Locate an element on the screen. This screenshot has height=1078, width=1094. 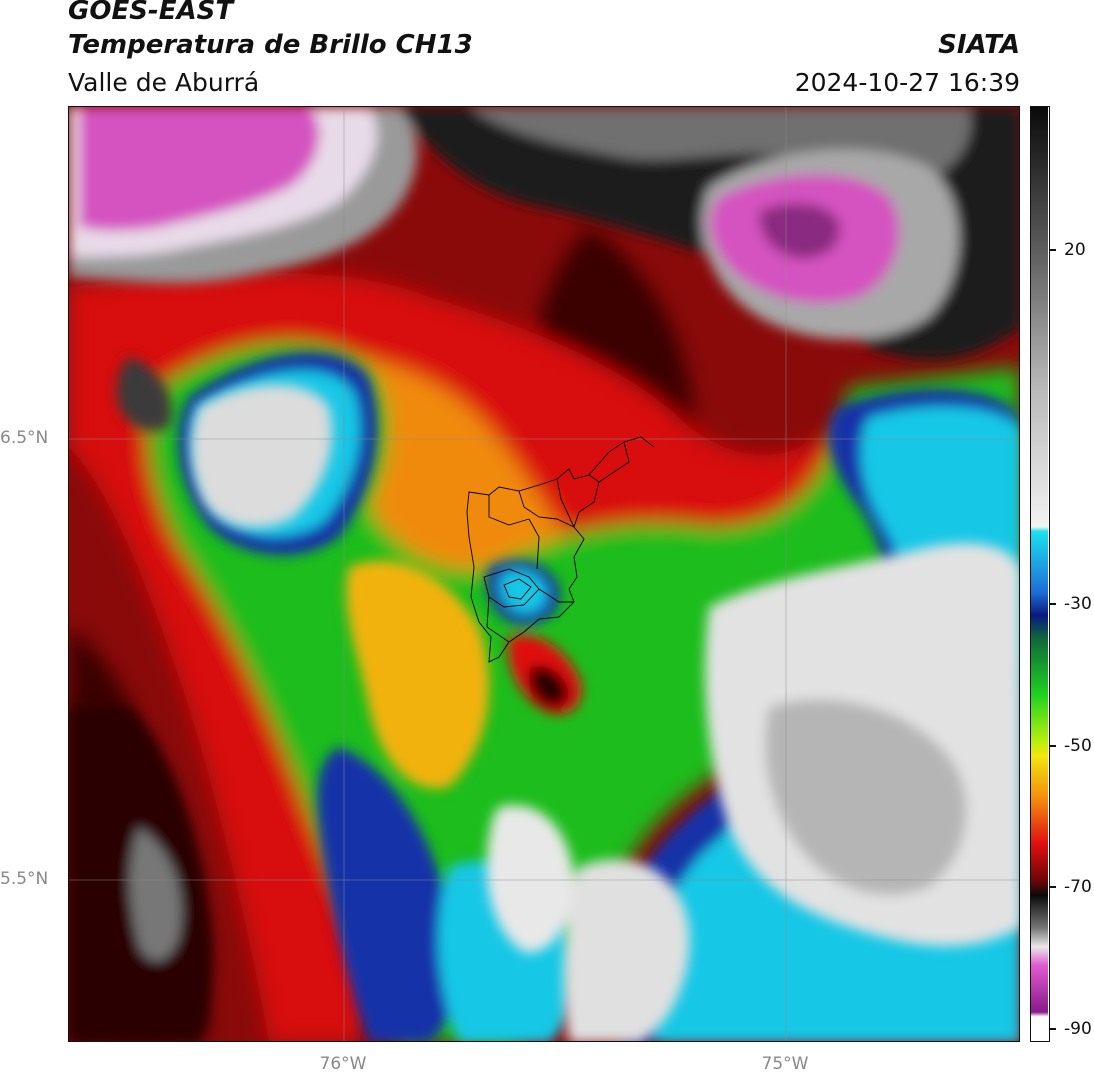
colorbar-label-minus-30: -30 is located at coordinates (1078, 604).